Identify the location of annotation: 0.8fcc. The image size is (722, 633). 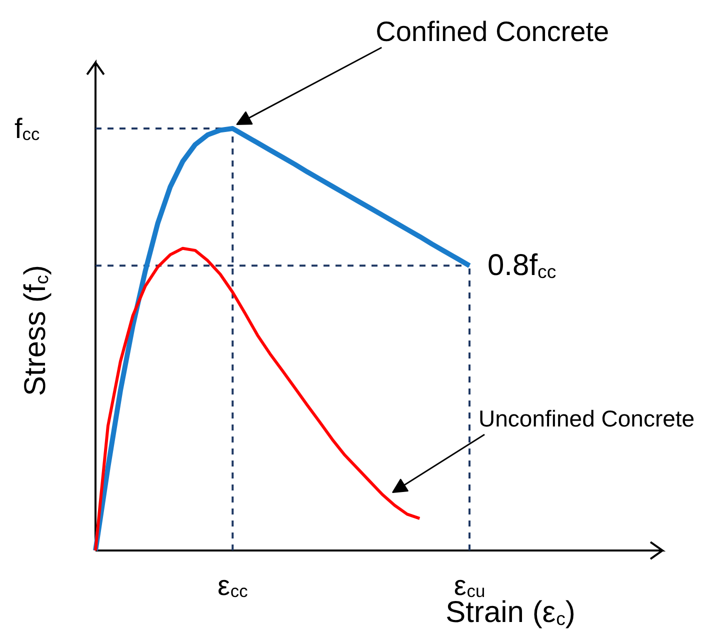
(522, 265).